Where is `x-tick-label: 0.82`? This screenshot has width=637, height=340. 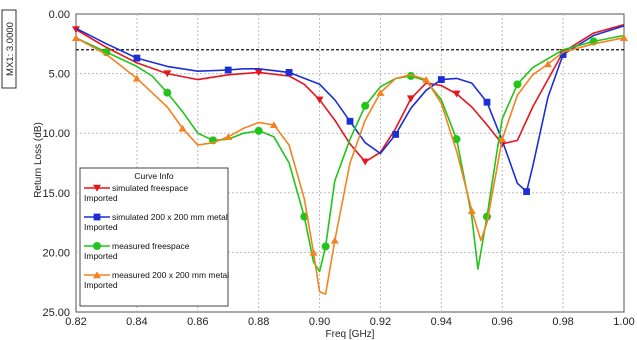
x-tick-label: 0.82 is located at coordinates (75, 322).